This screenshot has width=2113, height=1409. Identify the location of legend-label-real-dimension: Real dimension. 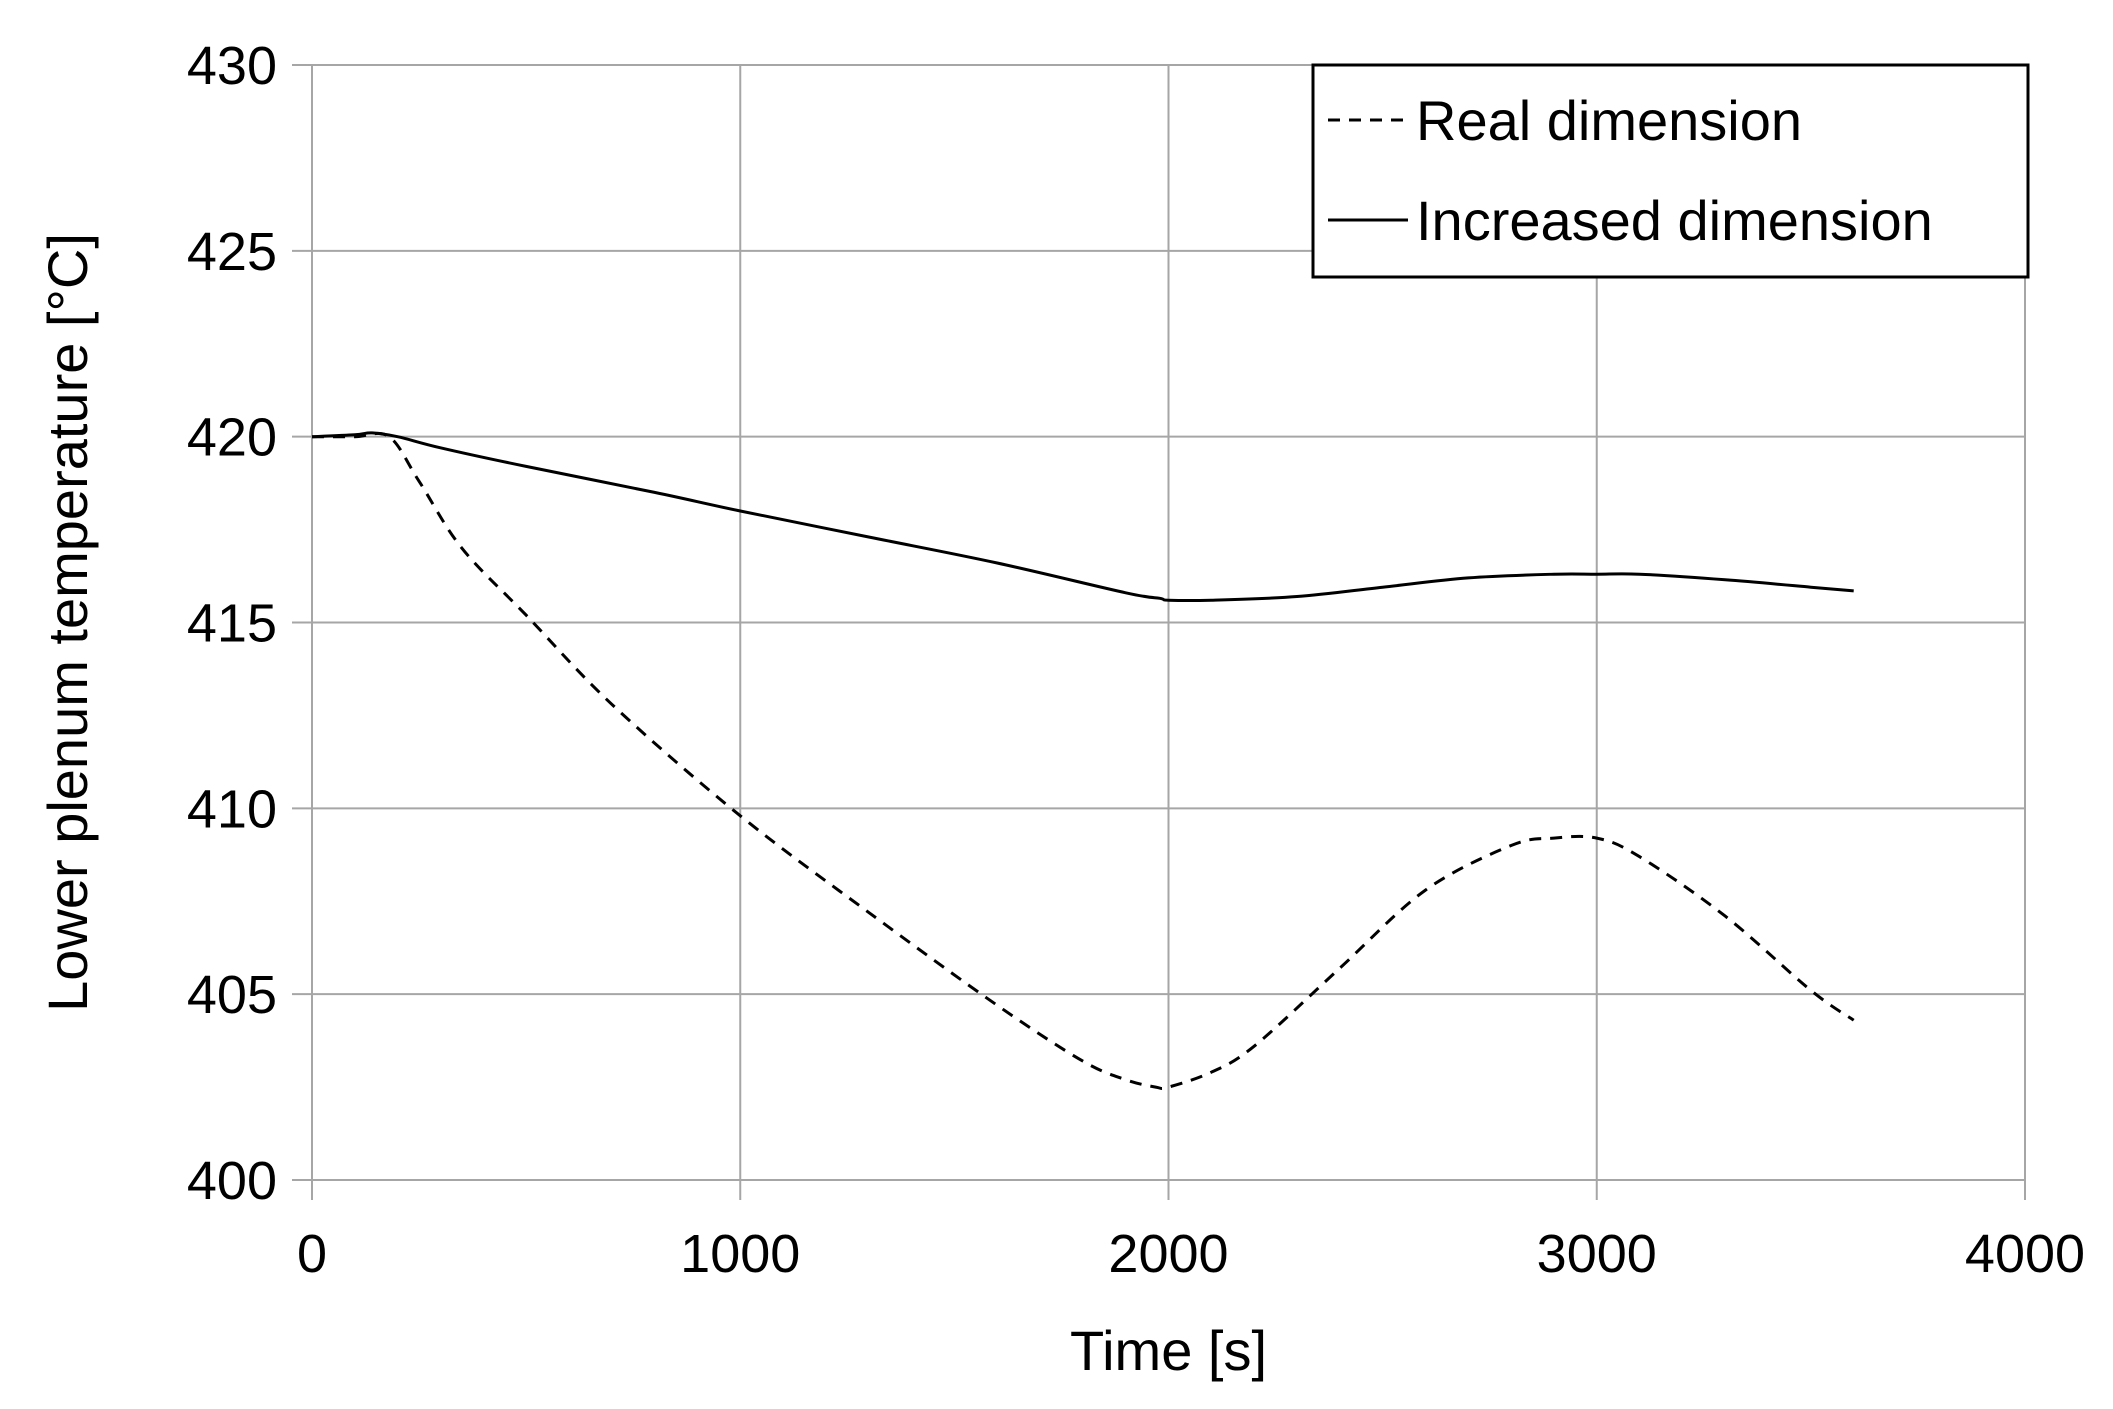
(1609, 120).